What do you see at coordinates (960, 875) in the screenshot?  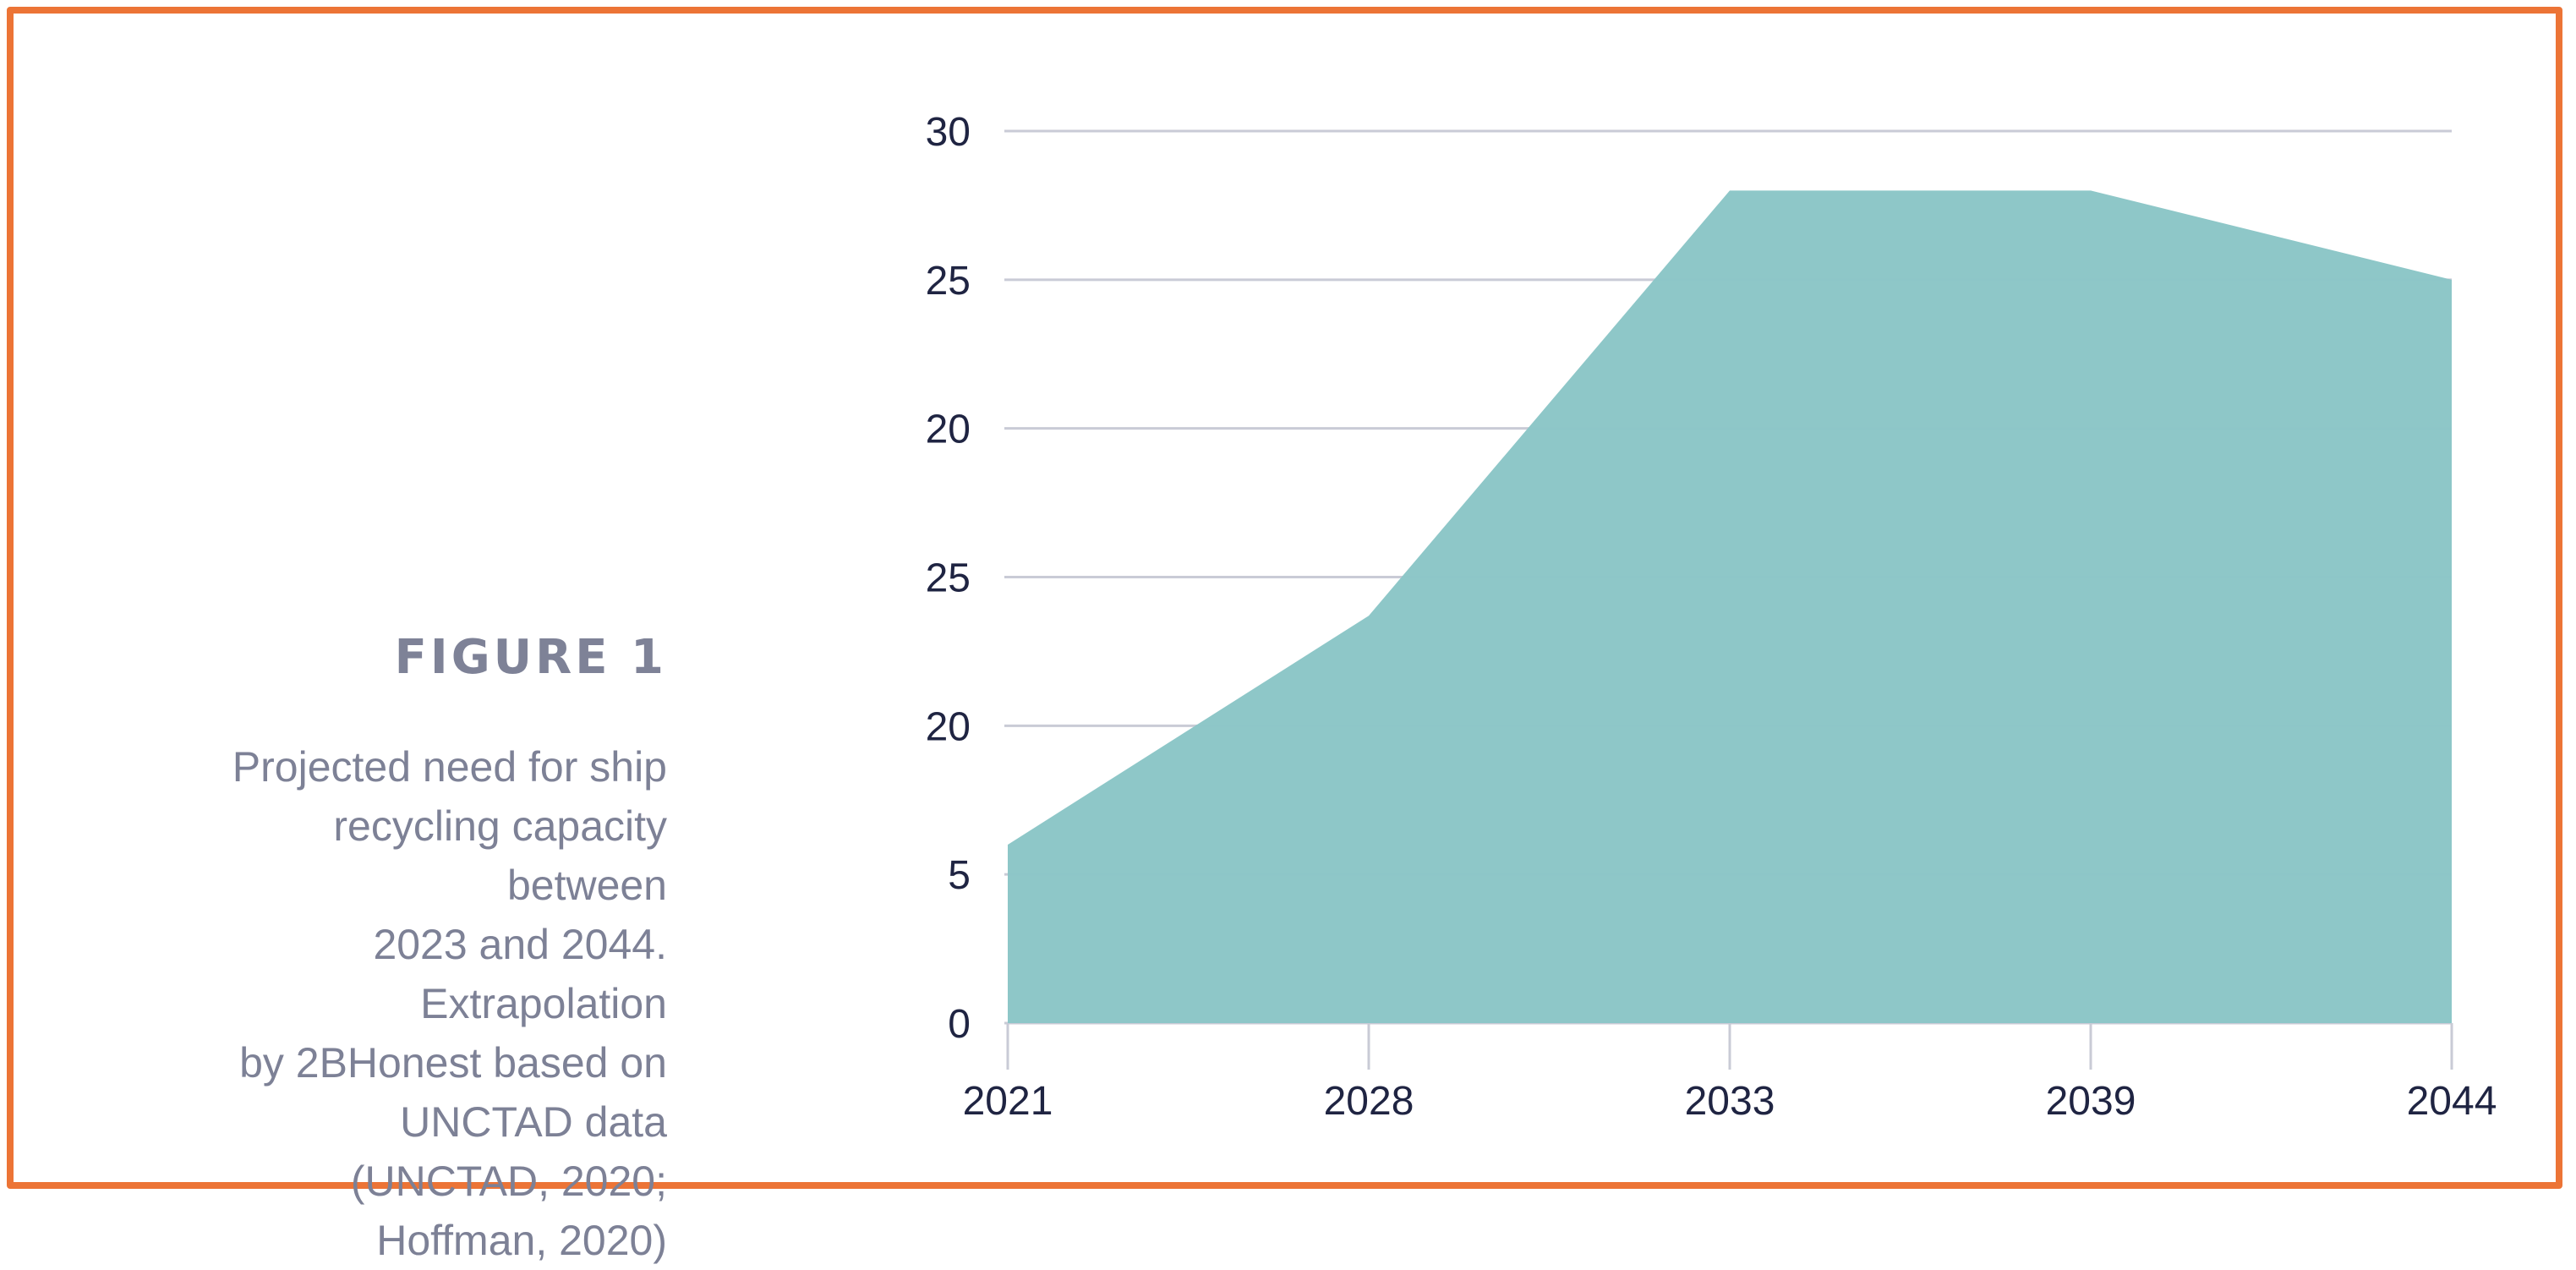 I see `y-tick-label: 5` at bounding box center [960, 875].